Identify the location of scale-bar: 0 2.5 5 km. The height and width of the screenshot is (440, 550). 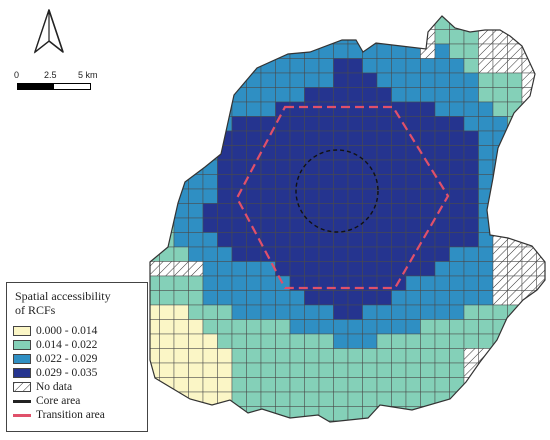
(60, 85).